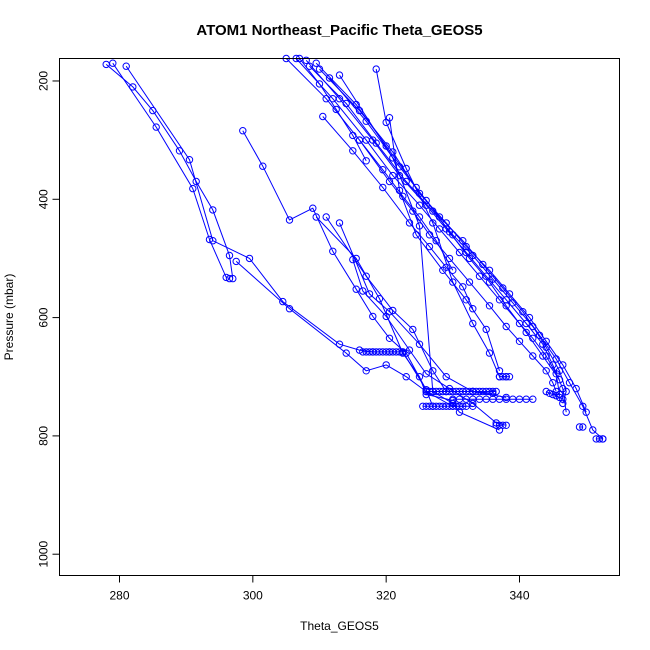 This screenshot has height=650, width=650. What do you see at coordinates (339, 30) in the screenshot?
I see `chart-title: ATOM1 Northeast_Pacific Theta_GEOS5` at bounding box center [339, 30].